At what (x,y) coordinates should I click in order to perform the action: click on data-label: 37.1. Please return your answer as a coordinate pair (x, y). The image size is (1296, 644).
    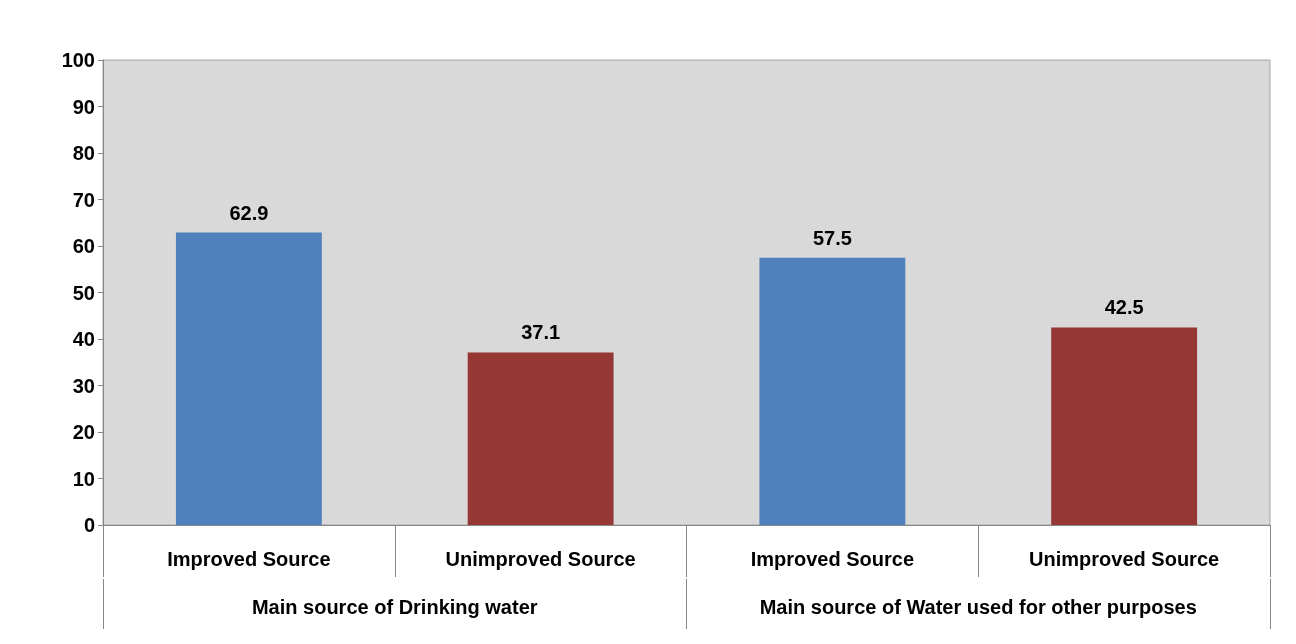
    Looking at the image, I should click on (541, 332).